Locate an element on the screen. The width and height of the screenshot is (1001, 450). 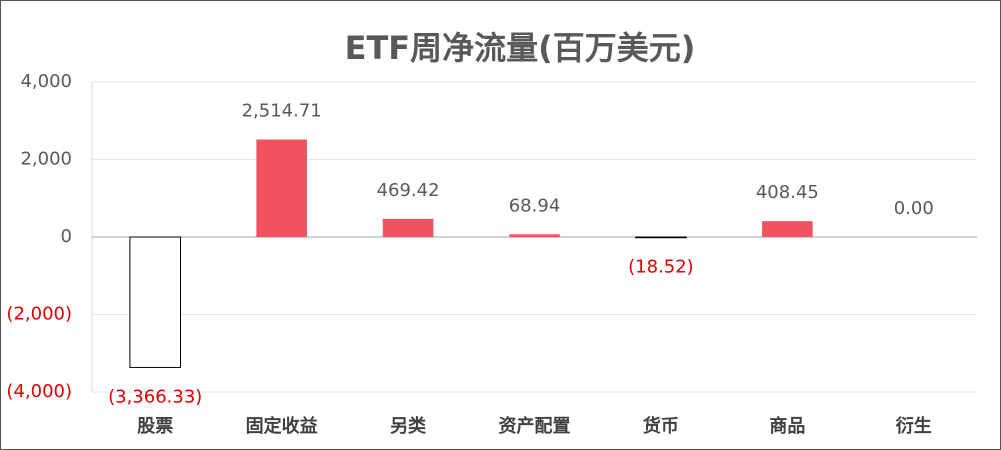
y-tick-label: (2,000) is located at coordinates (39, 314).